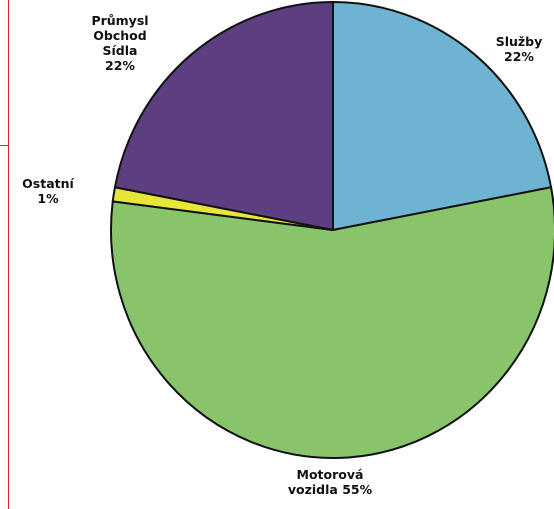  What do you see at coordinates (48, 183) in the screenshot?
I see `label-ostatni-line-1: Ostatní` at bounding box center [48, 183].